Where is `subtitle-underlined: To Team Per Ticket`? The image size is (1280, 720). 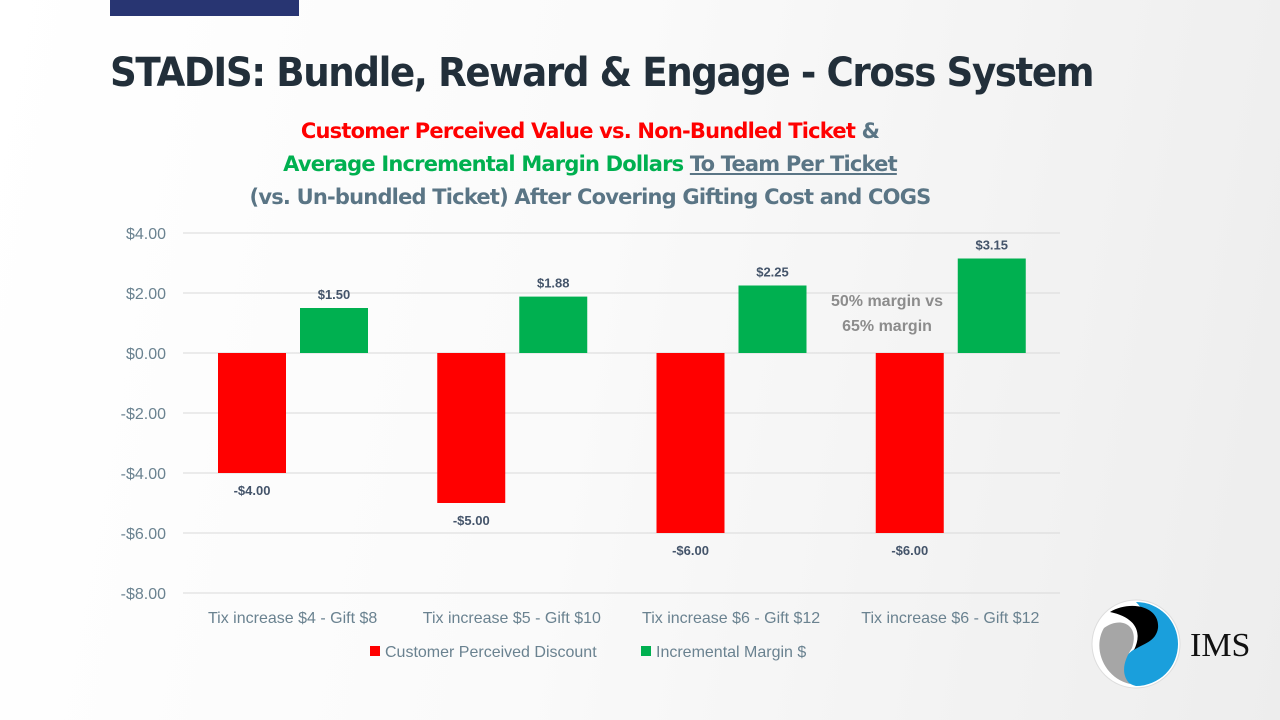
subtitle-underlined: To Team Per Ticket is located at coordinates (793, 164).